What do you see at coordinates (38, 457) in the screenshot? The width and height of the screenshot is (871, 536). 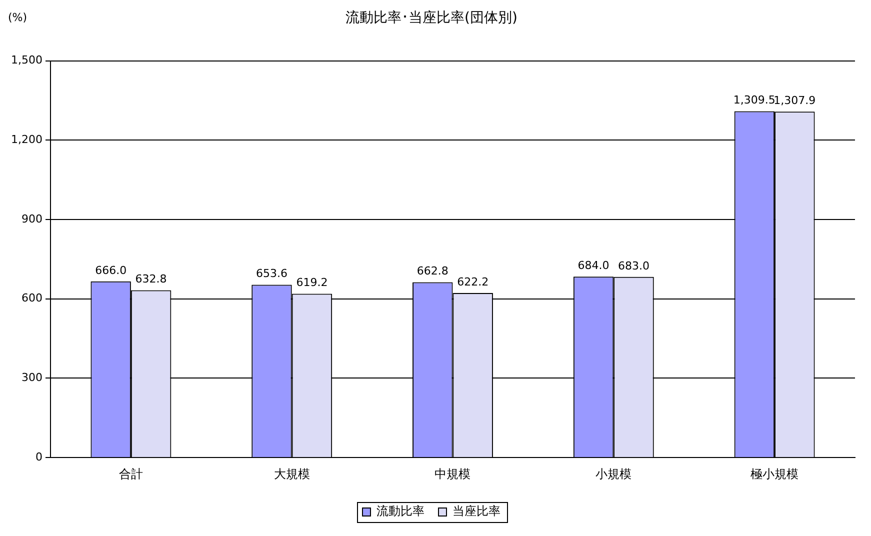 I see `y-tick-label: 0` at bounding box center [38, 457].